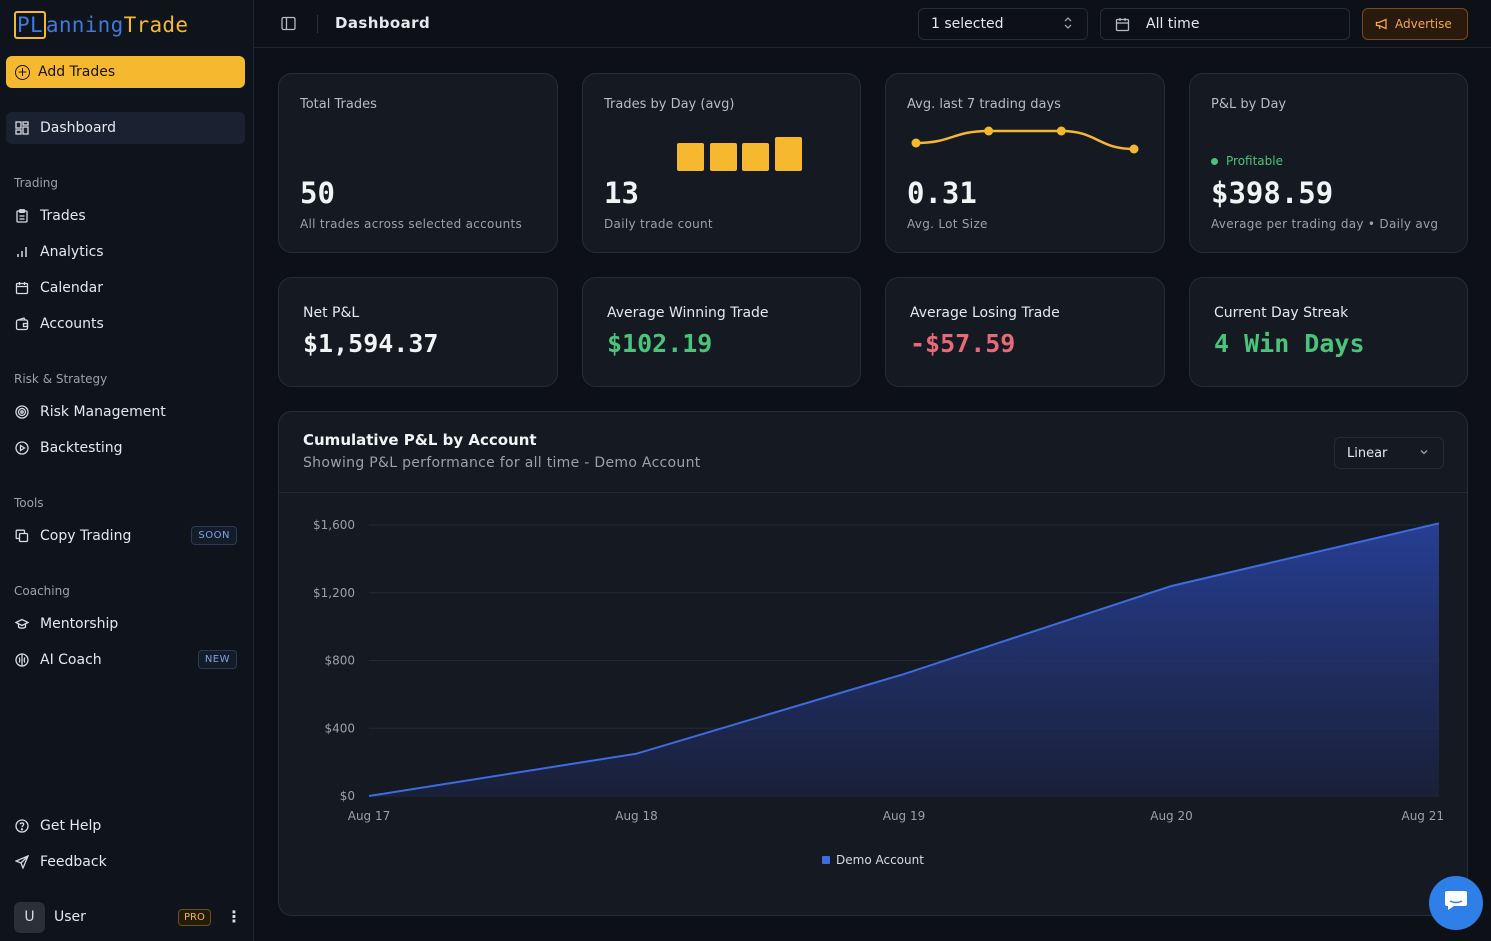  What do you see at coordinates (29, 917) in the screenshot?
I see `avatar: U` at bounding box center [29, 917].